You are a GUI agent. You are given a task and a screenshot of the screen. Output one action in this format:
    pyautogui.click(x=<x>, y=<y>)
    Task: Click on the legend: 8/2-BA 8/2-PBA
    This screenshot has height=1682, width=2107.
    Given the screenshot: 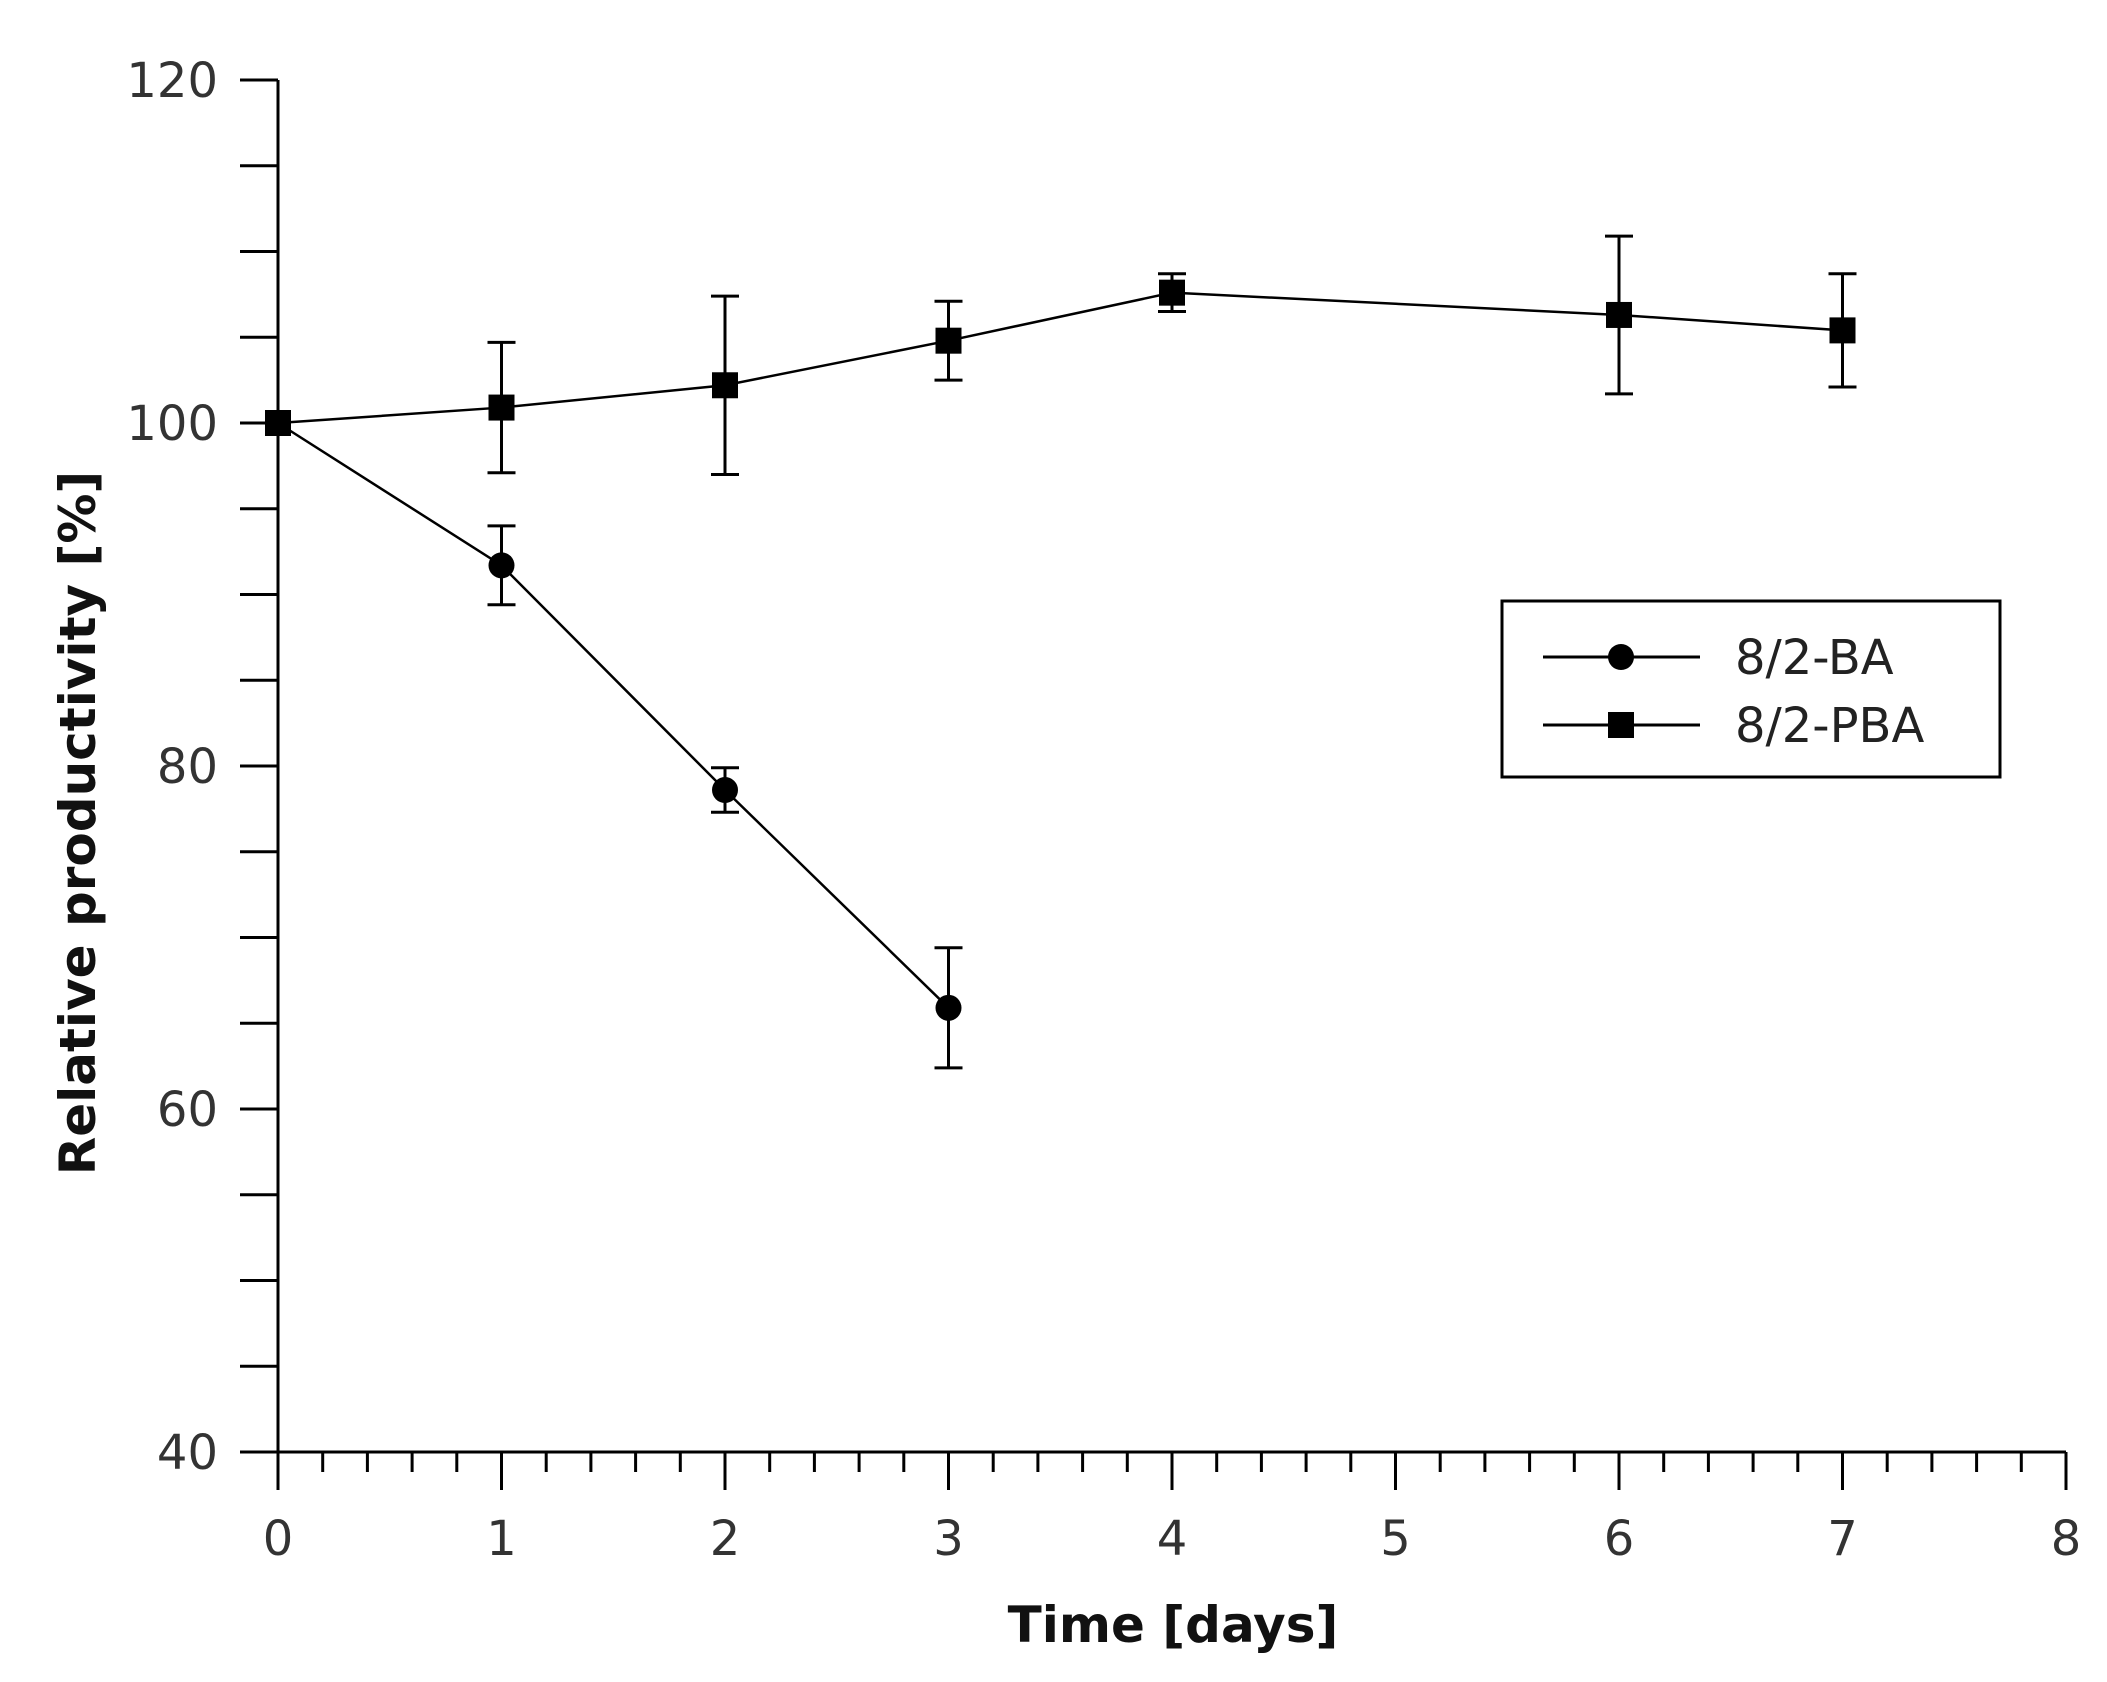 What is the action you would take?
    pyautogui.click(x=1751, y=689)
    